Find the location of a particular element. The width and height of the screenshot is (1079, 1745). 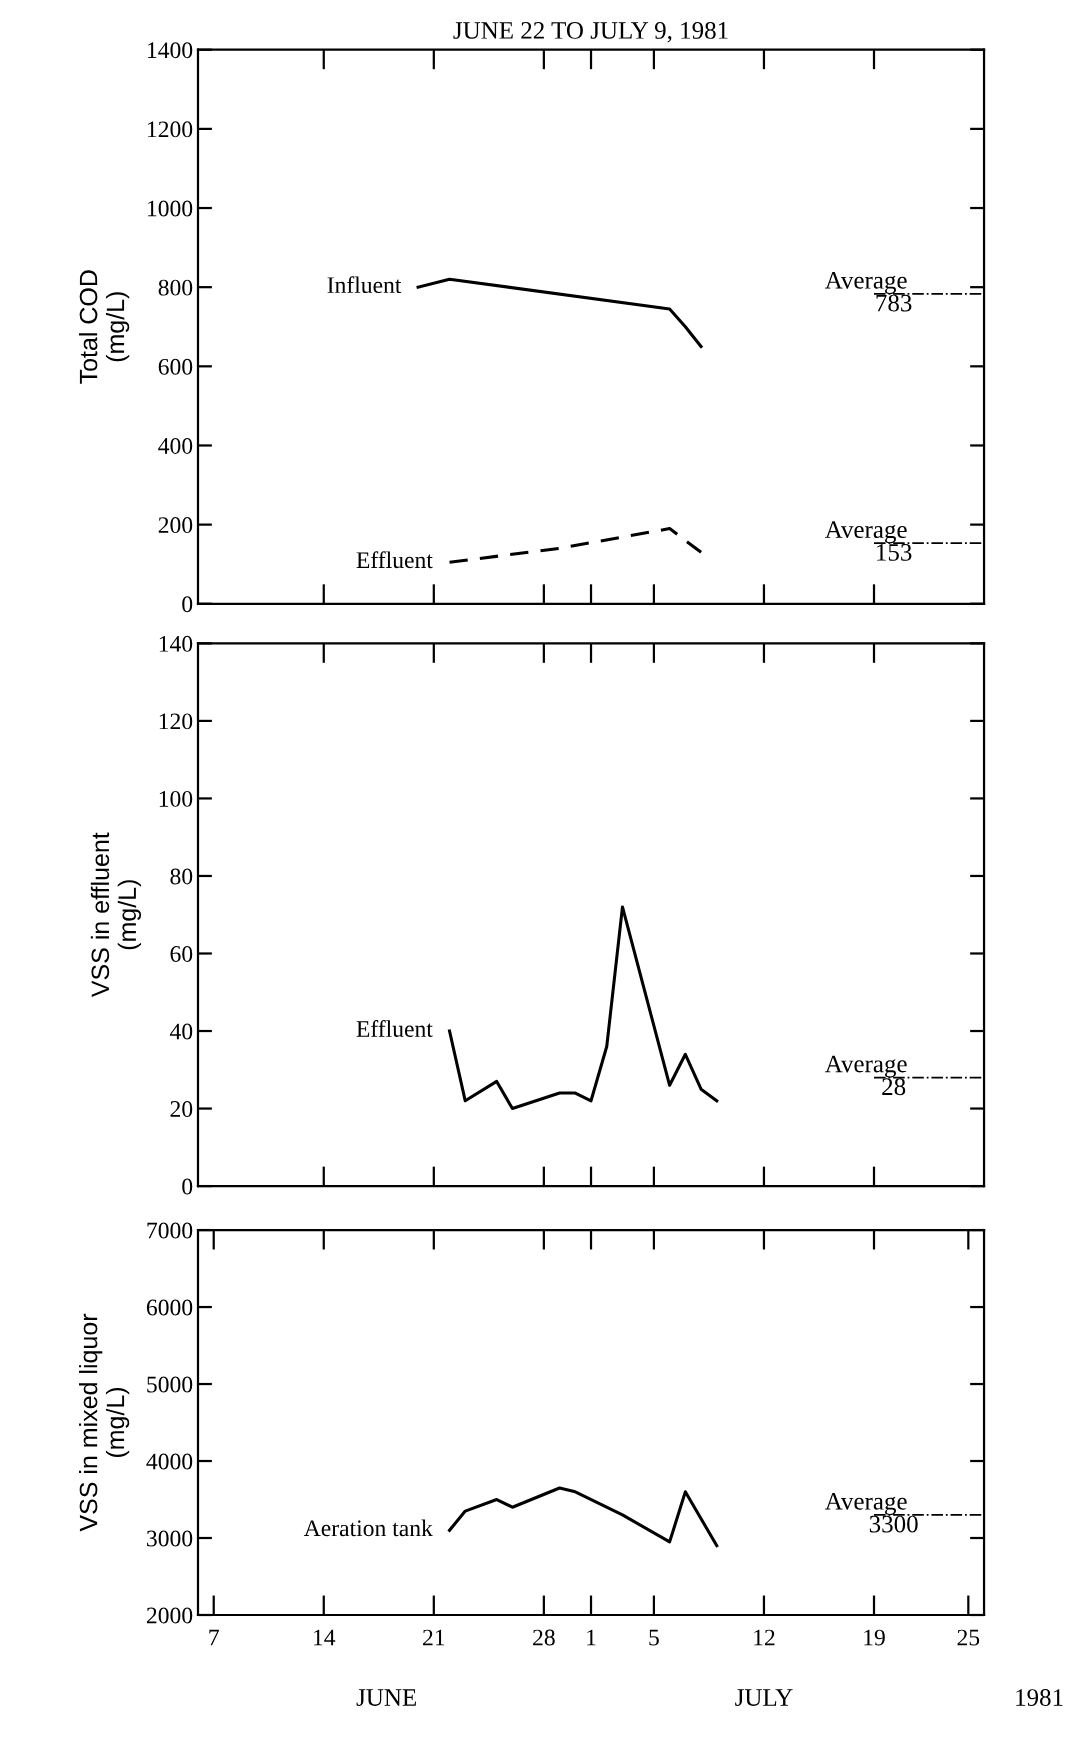

x-tick-label: 1 is located at coordinates (591, 1637).